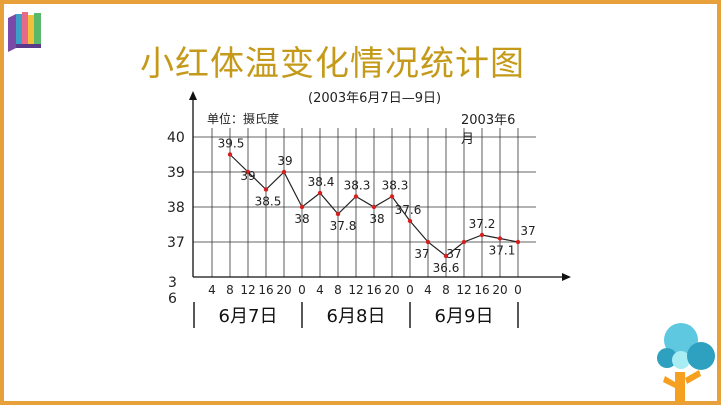 The width and height of the screenshot is (721, 406). I want to click on data-label: 36.6, so click(446, 268).